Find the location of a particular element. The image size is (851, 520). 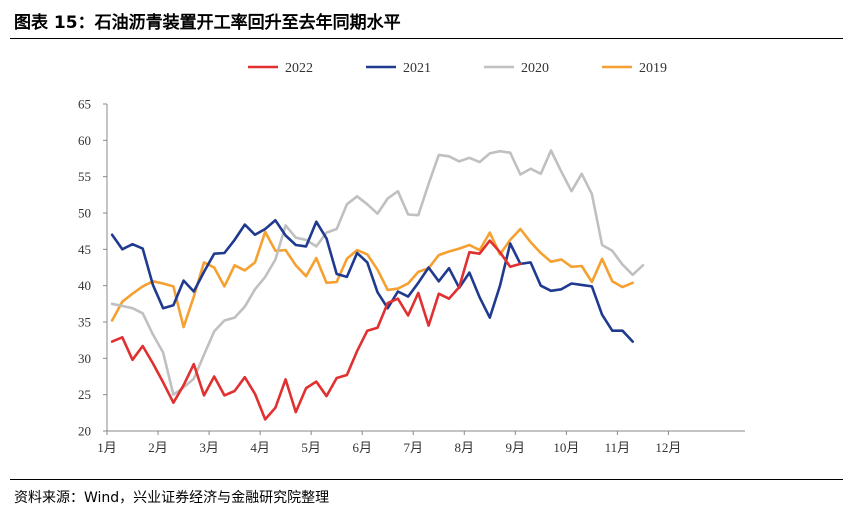

legend-item-2022: 2022 is located at coordinates (280, 68).